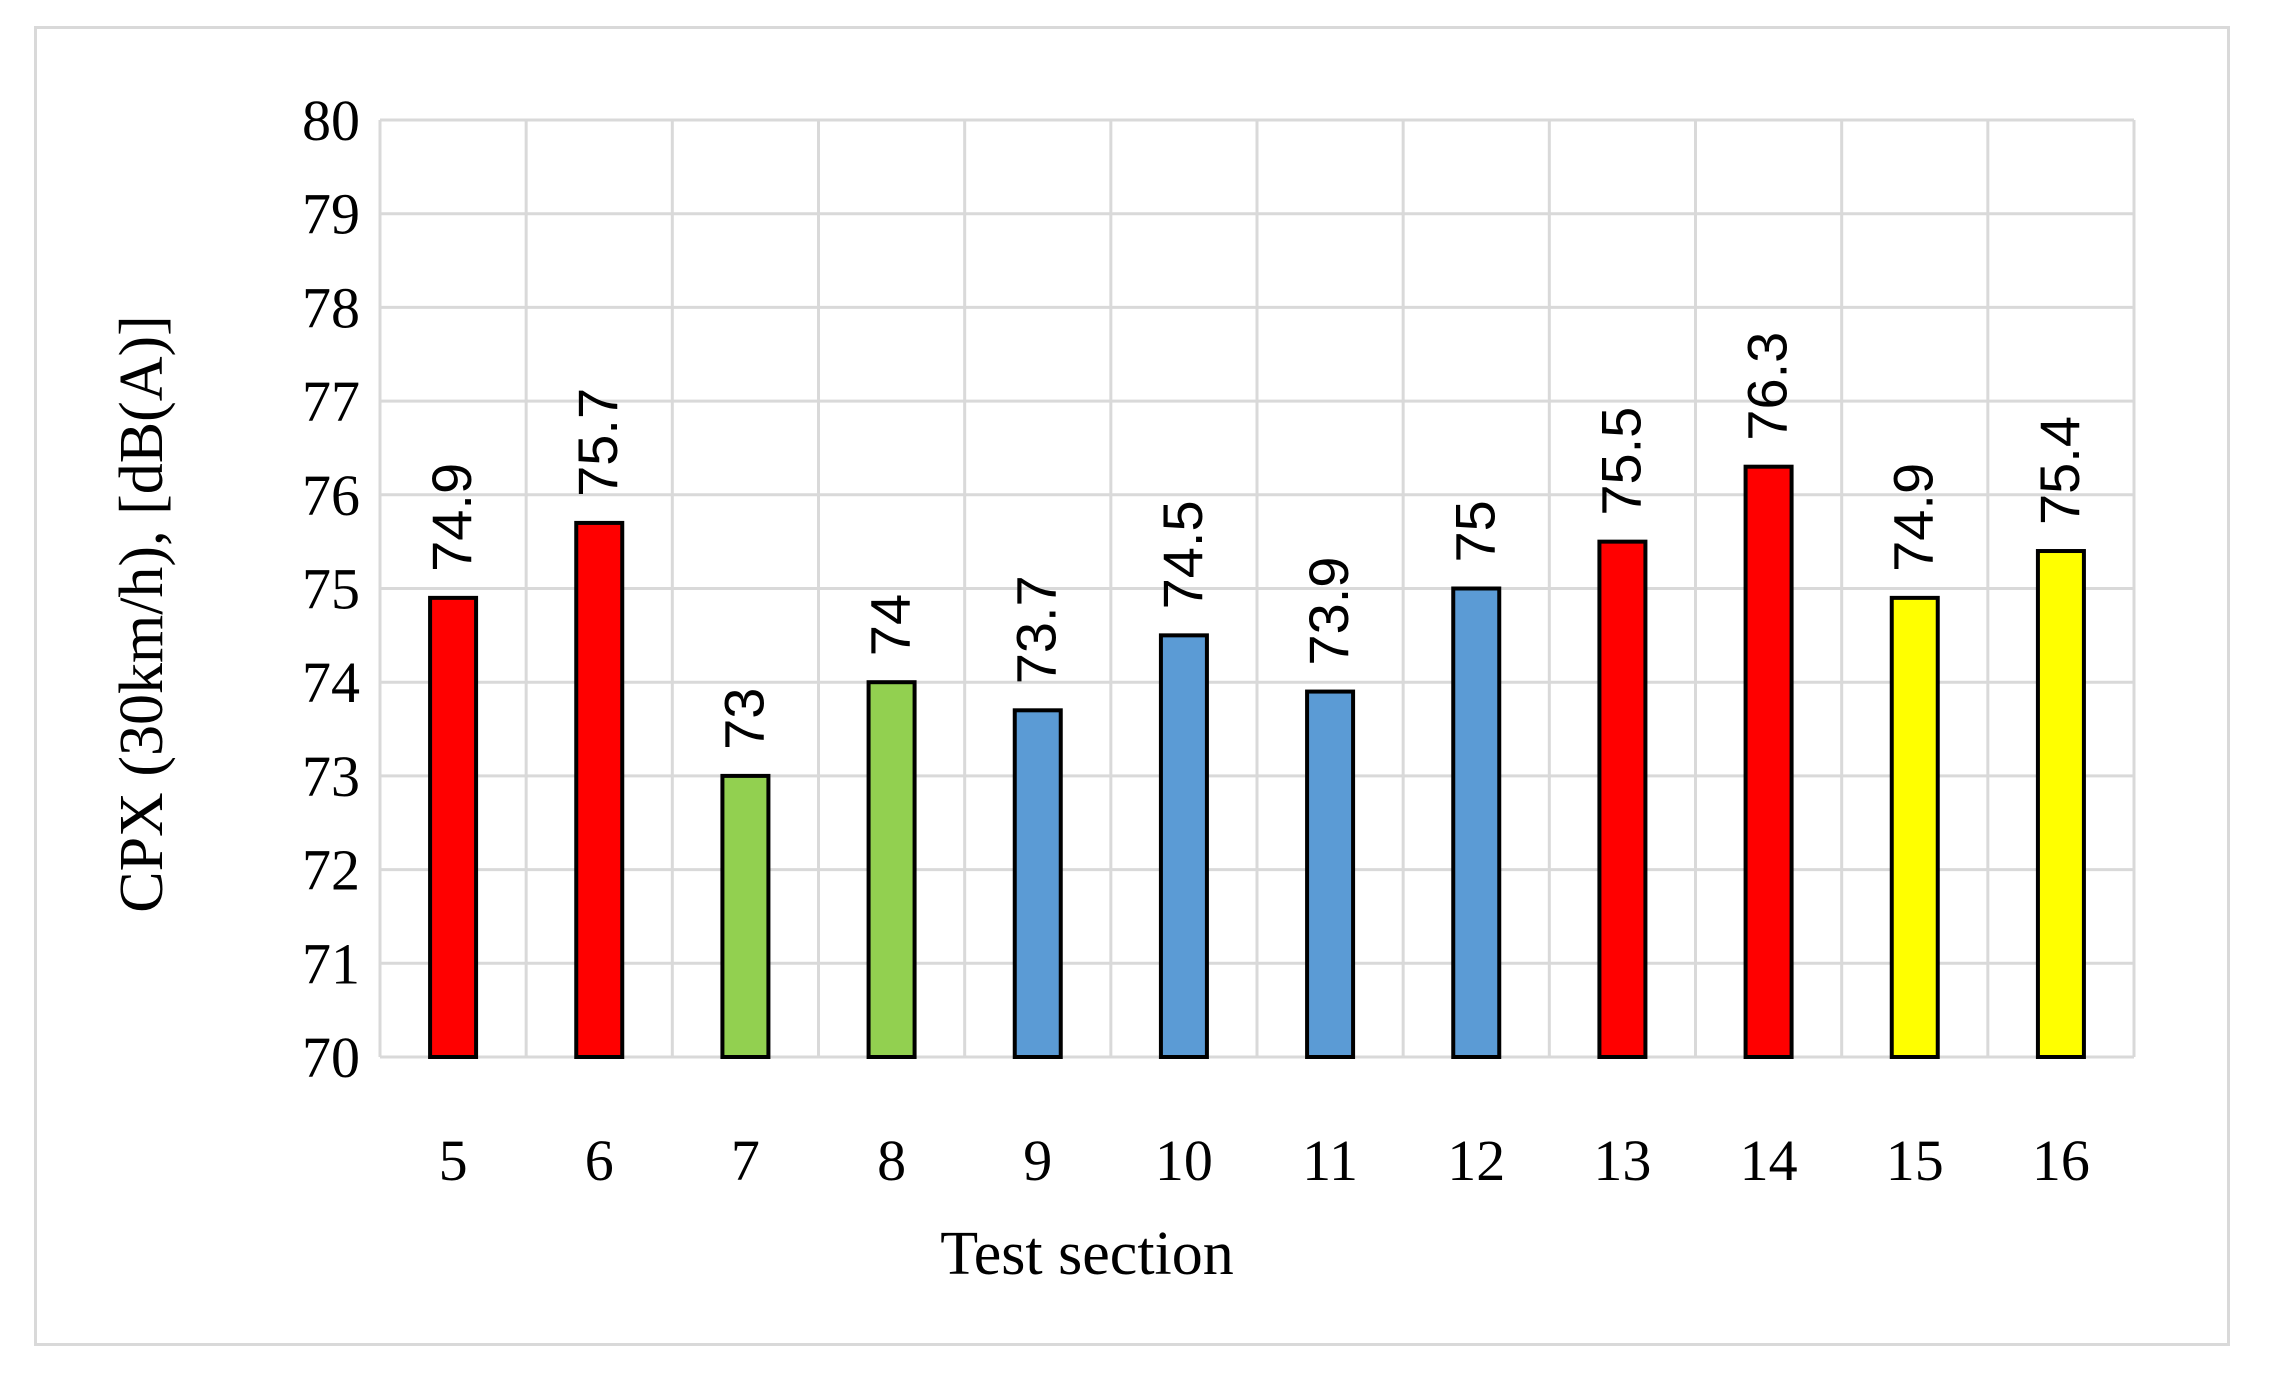 The width and height of the screenshot is (2269, 1384). What do you see at coordinates (1184, 1160) in the screenshot?
I see `x-tick-label: 10` at bounding box center [1184, 1160].